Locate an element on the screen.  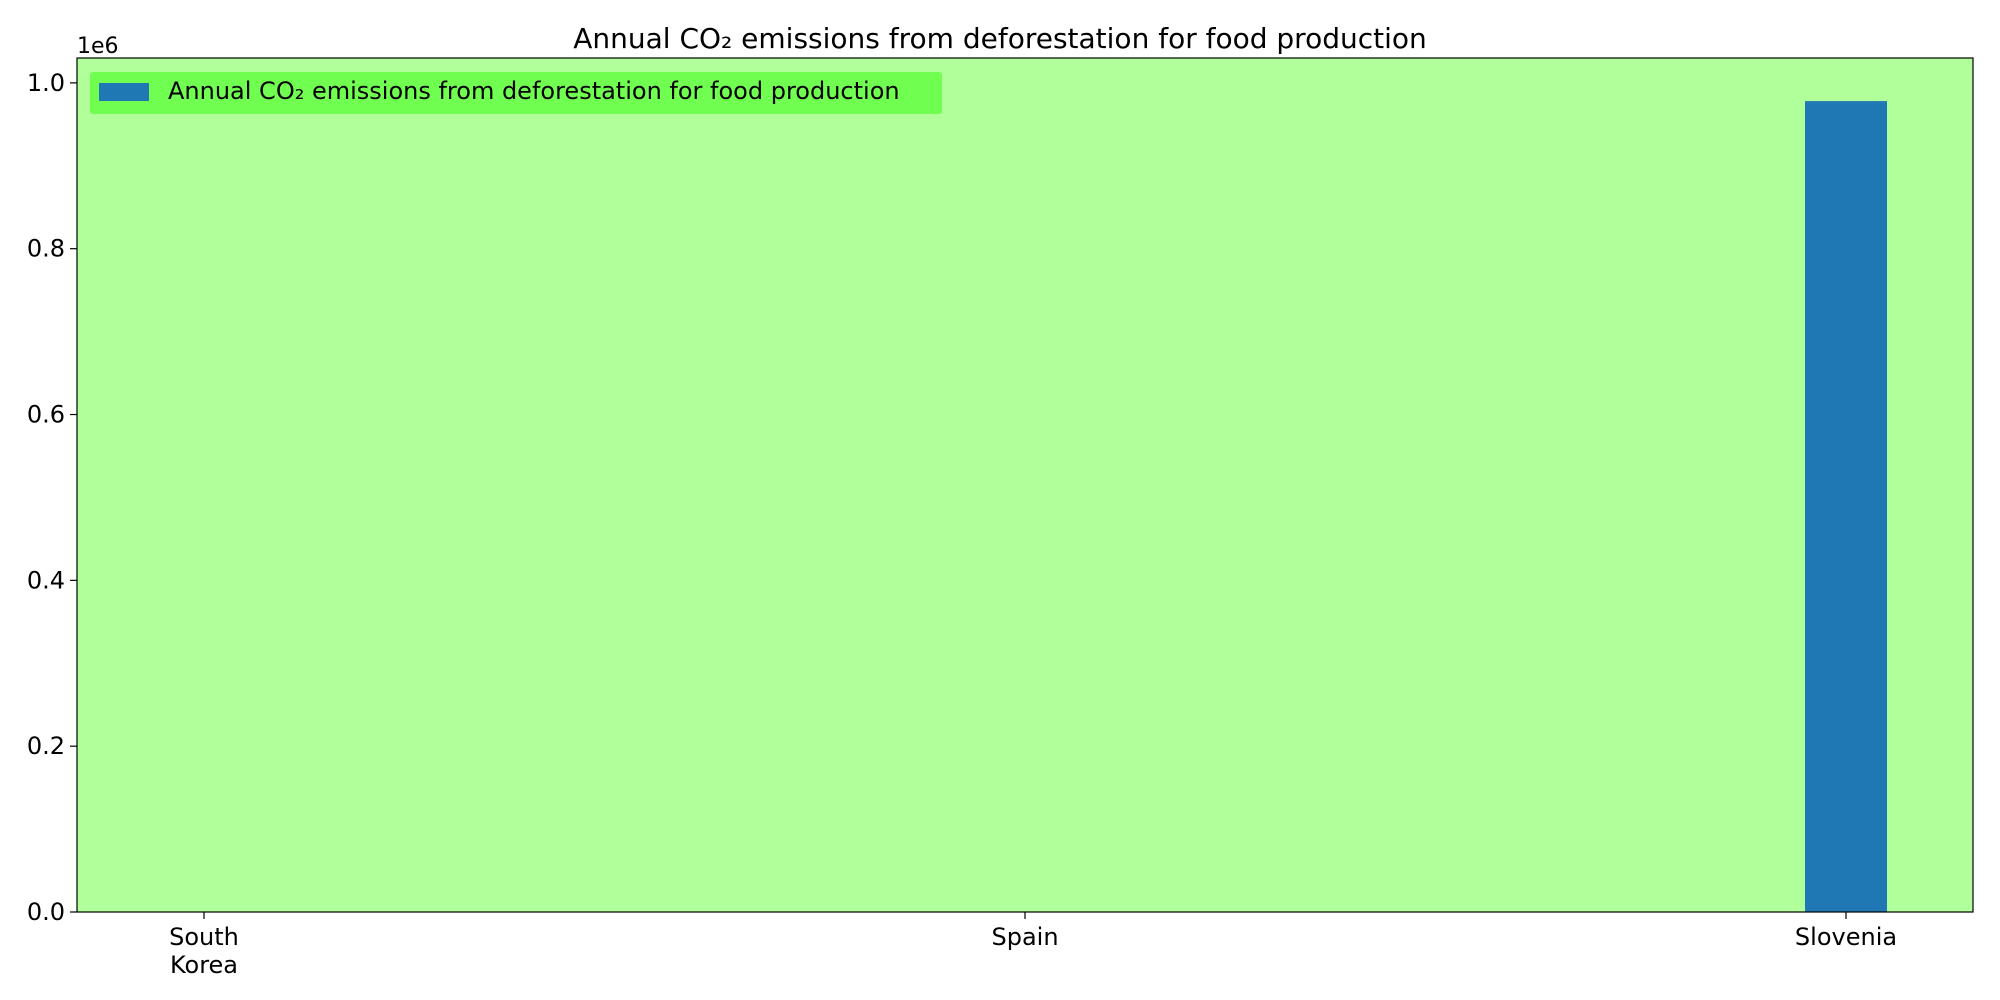
y-tick-label: 1.0 is located at coordinates (46, 83).